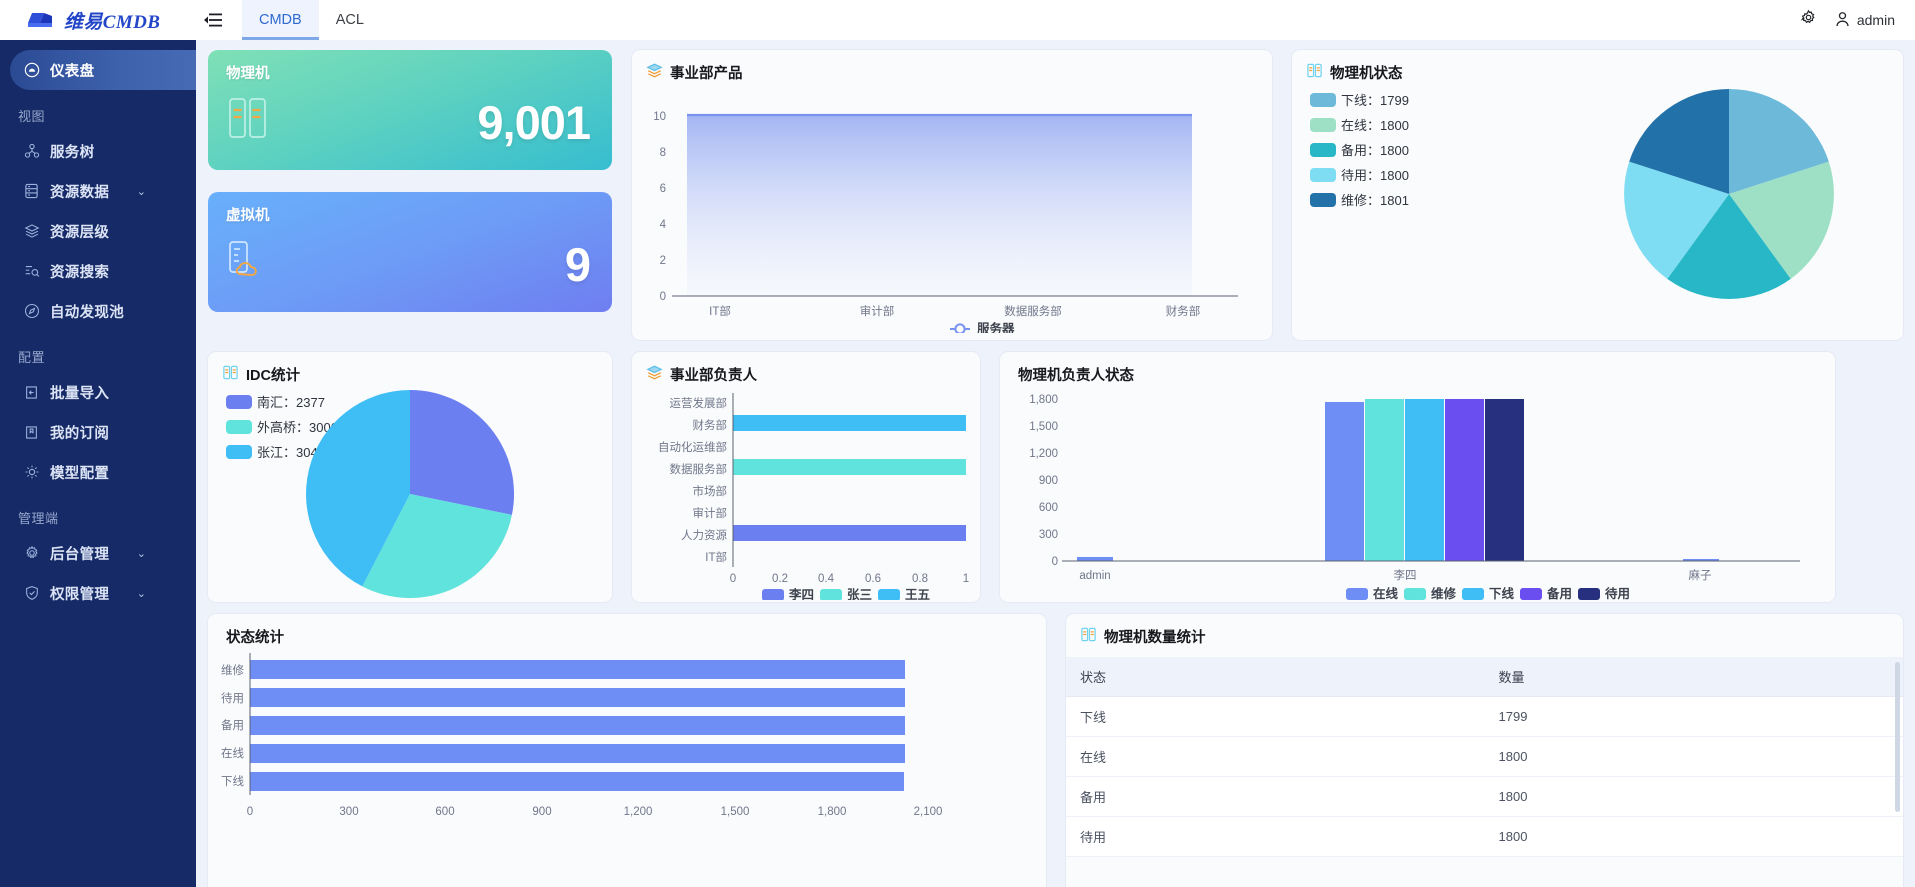  I want to click on stat-card-physical-machine: 物理机 9,001, so click(410, 110).